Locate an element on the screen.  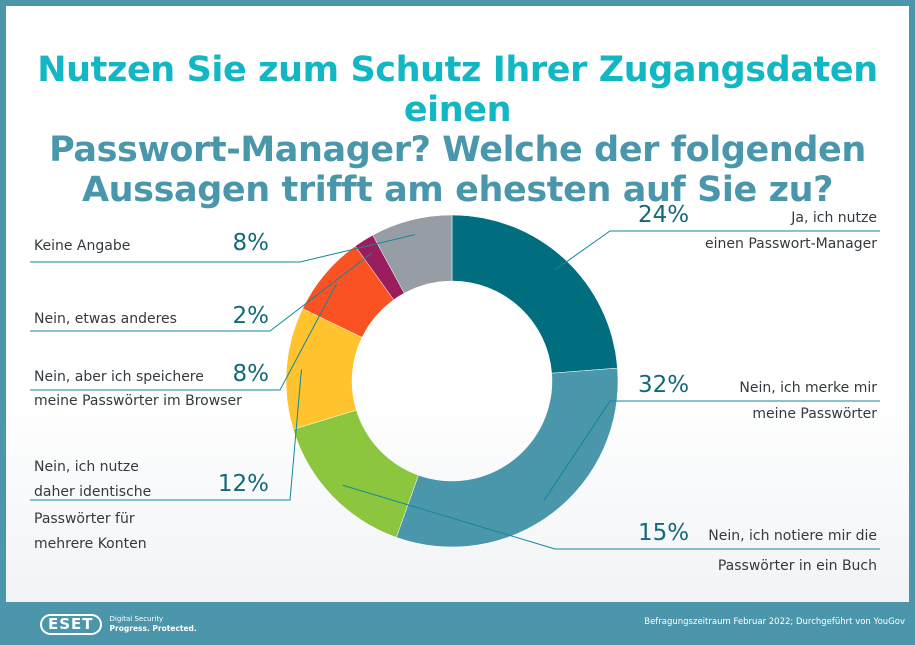
slice-value-5: 8% is located at coordinates (251, 374).